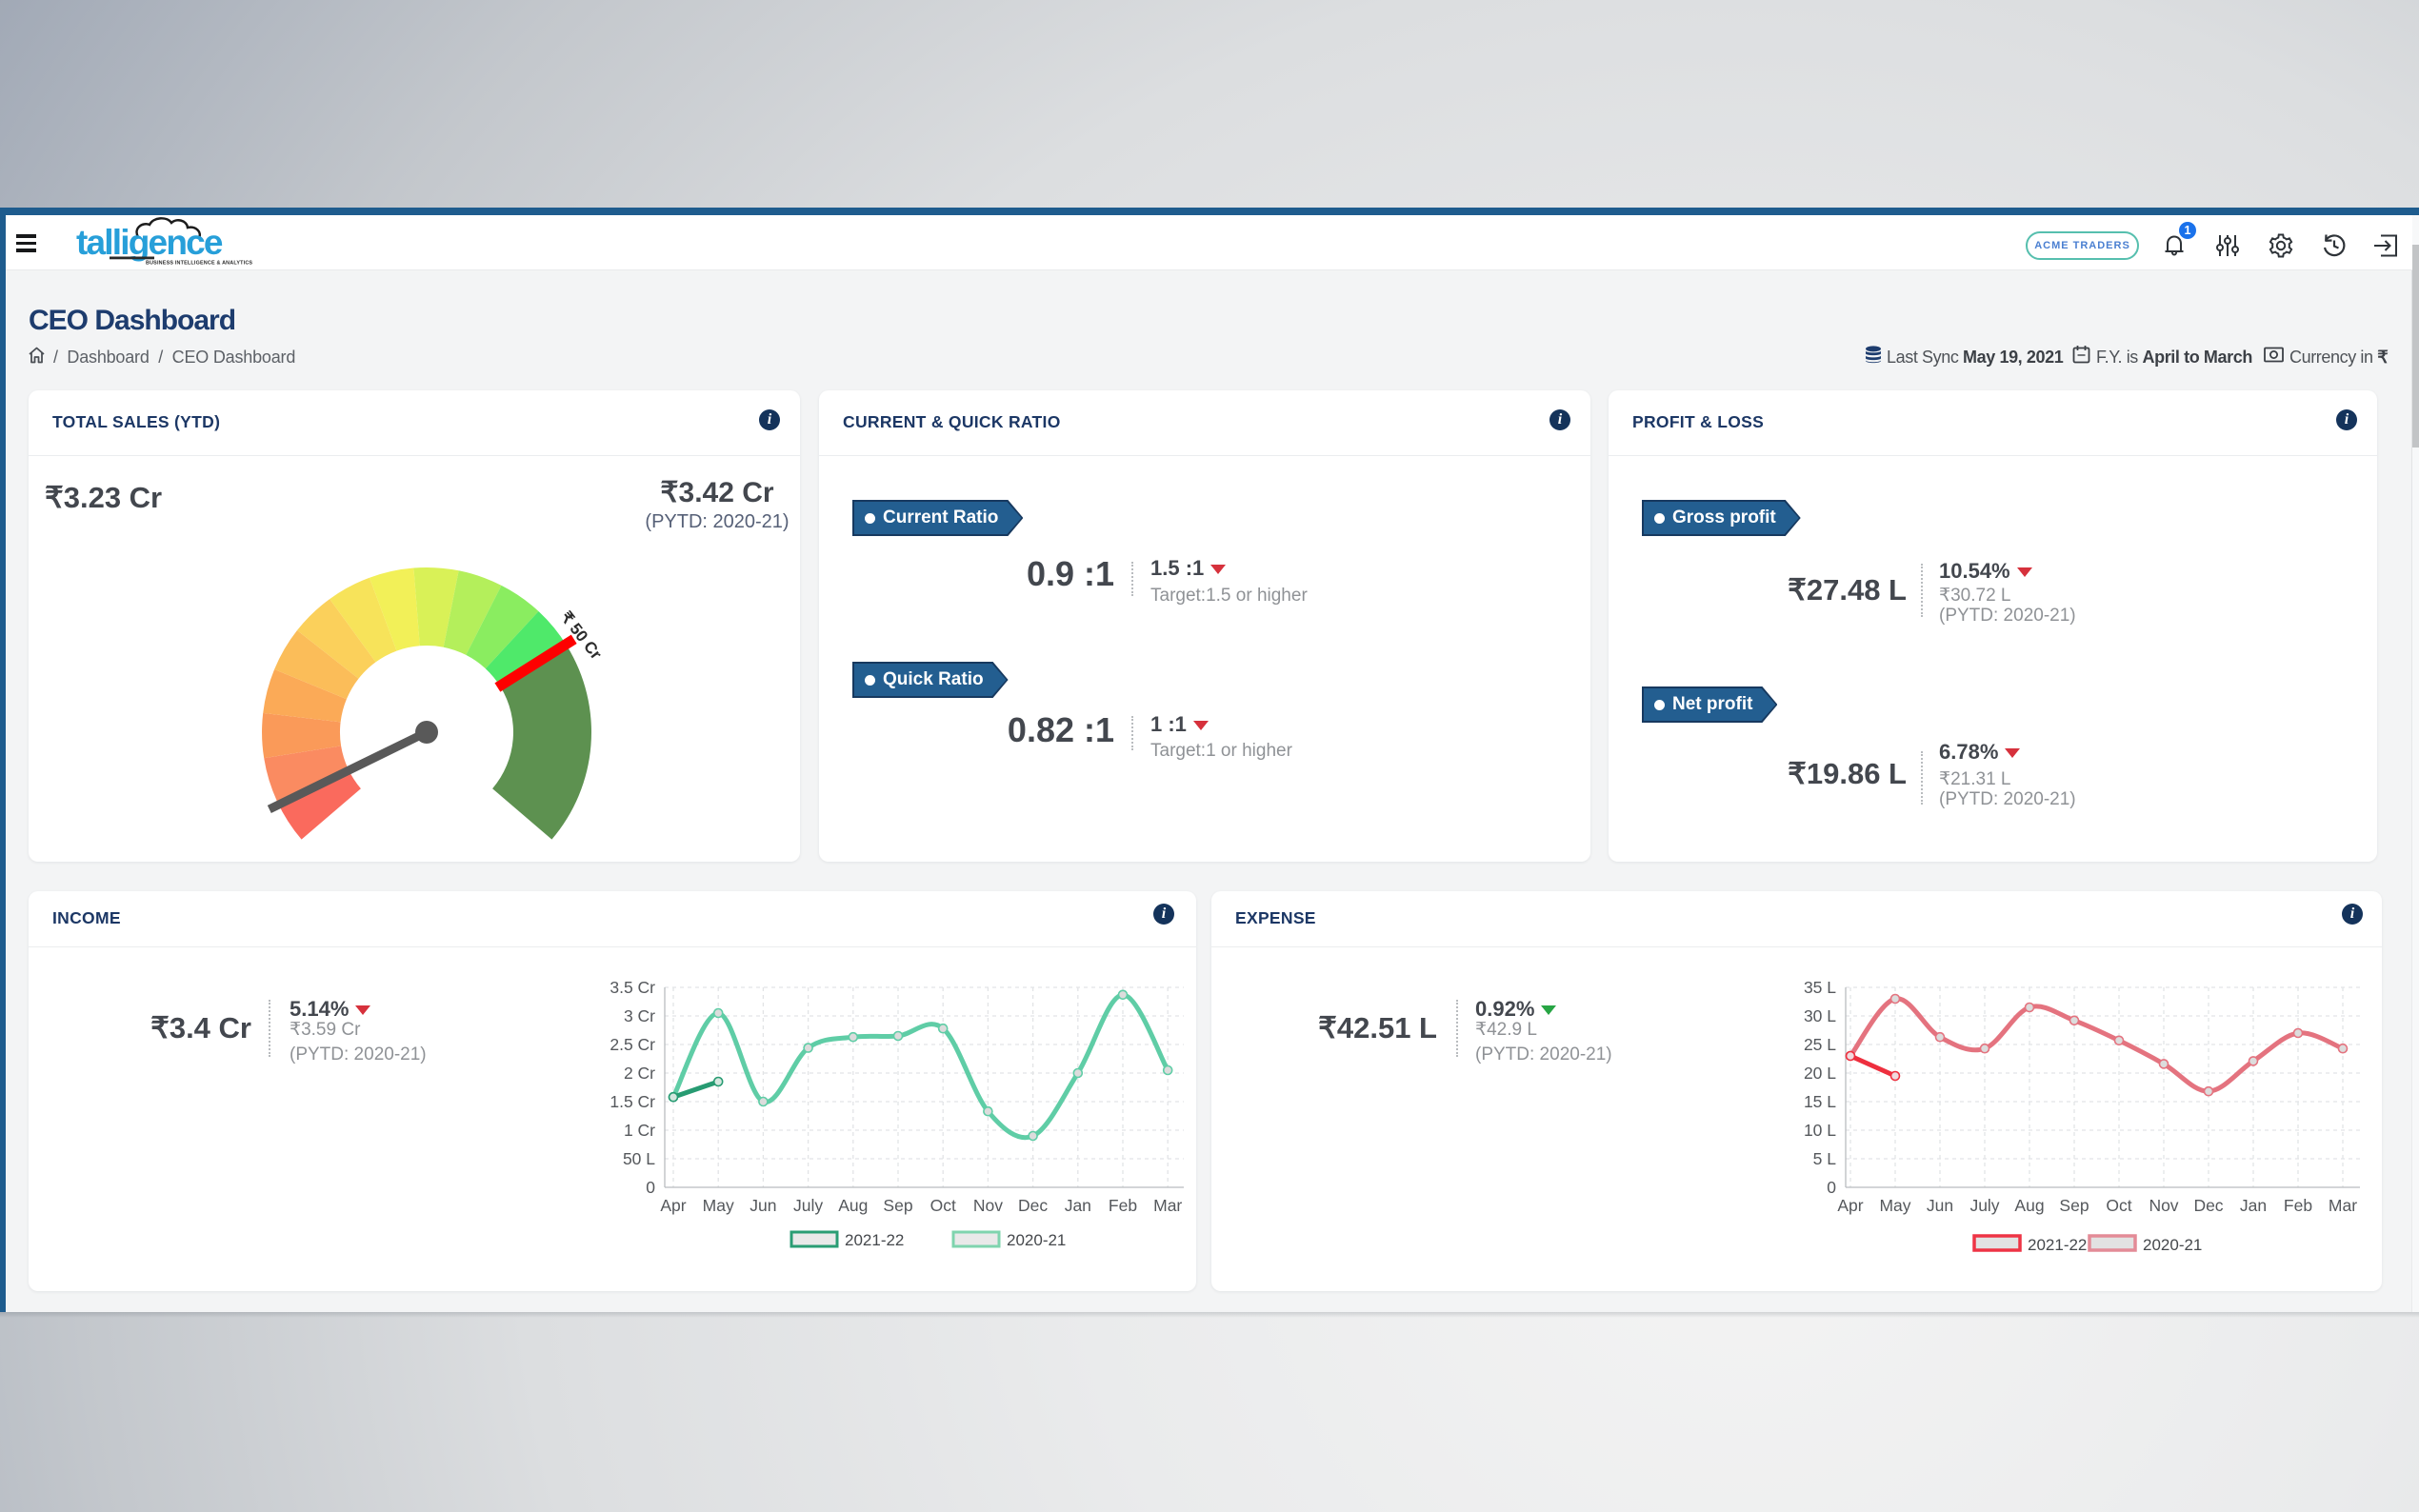 The image size is (2419, 1512). Describe the element at coordinates (149, 242) in the screenshot. I see `svg-text: talligence` at that location.